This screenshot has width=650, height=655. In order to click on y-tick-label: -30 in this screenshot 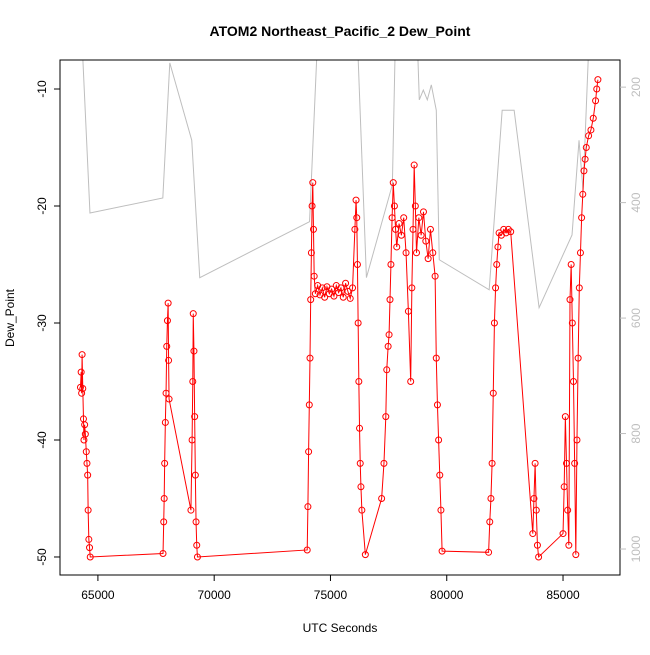, I will do `click(42, 323)`.